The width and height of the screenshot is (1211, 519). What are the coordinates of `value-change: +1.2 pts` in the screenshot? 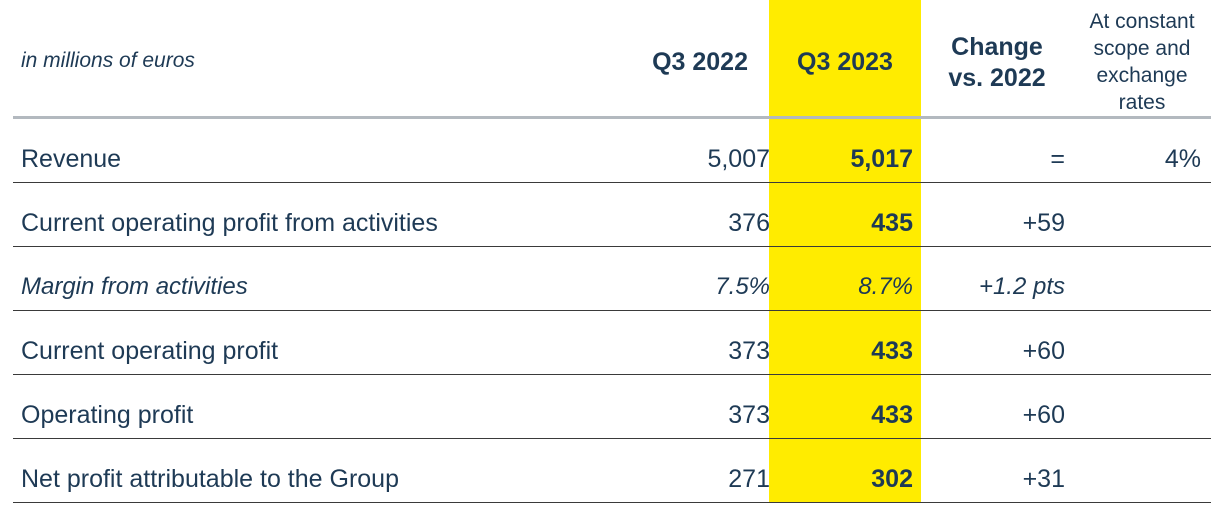 It's located at (1021, 286).